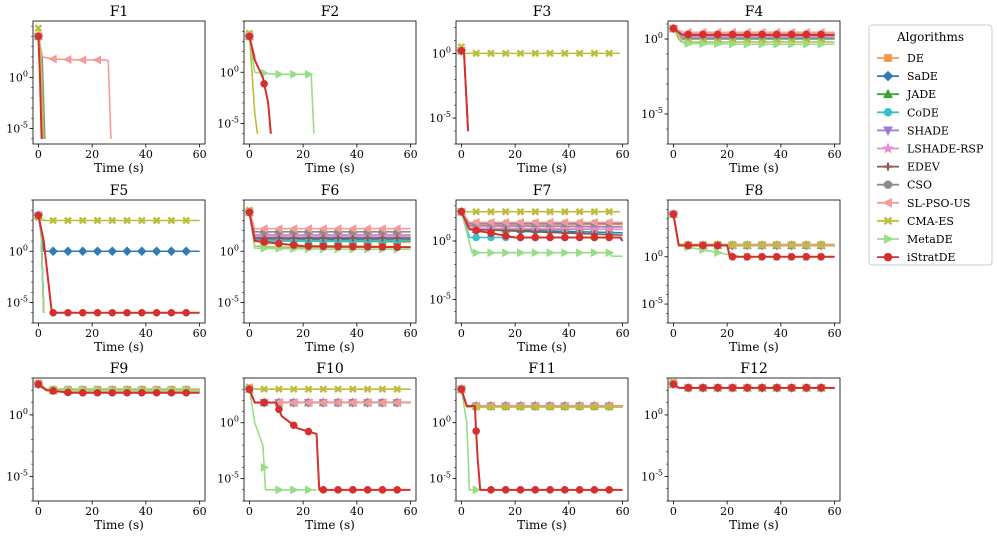 This screenshot has height=539, width=997. I want to click on panel-title: F11, so click(542, 369).